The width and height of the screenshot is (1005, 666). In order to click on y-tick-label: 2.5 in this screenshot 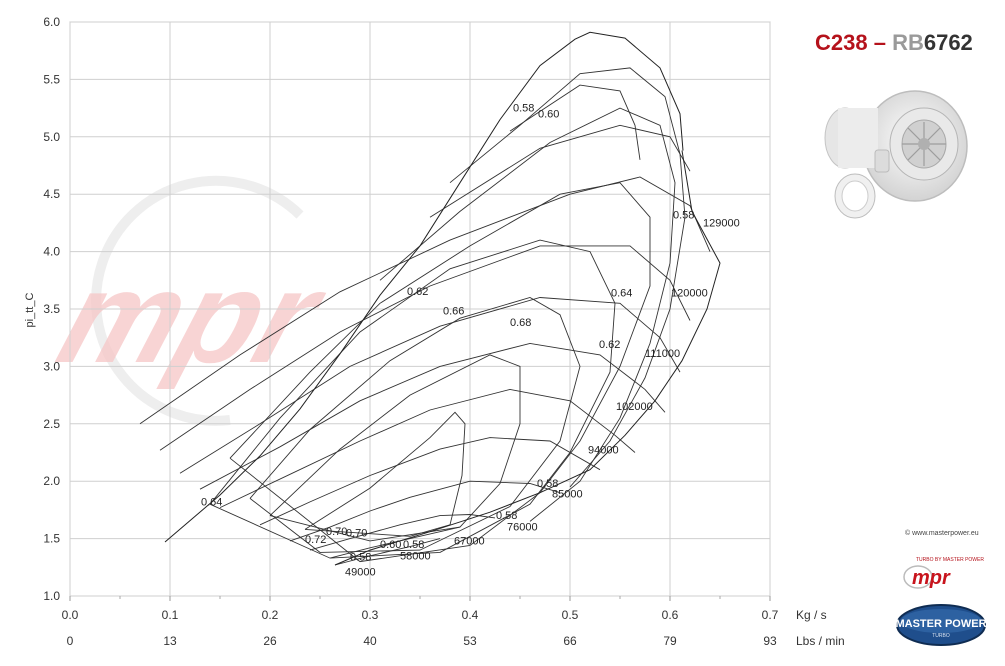, I will do `click(51, 424)`.